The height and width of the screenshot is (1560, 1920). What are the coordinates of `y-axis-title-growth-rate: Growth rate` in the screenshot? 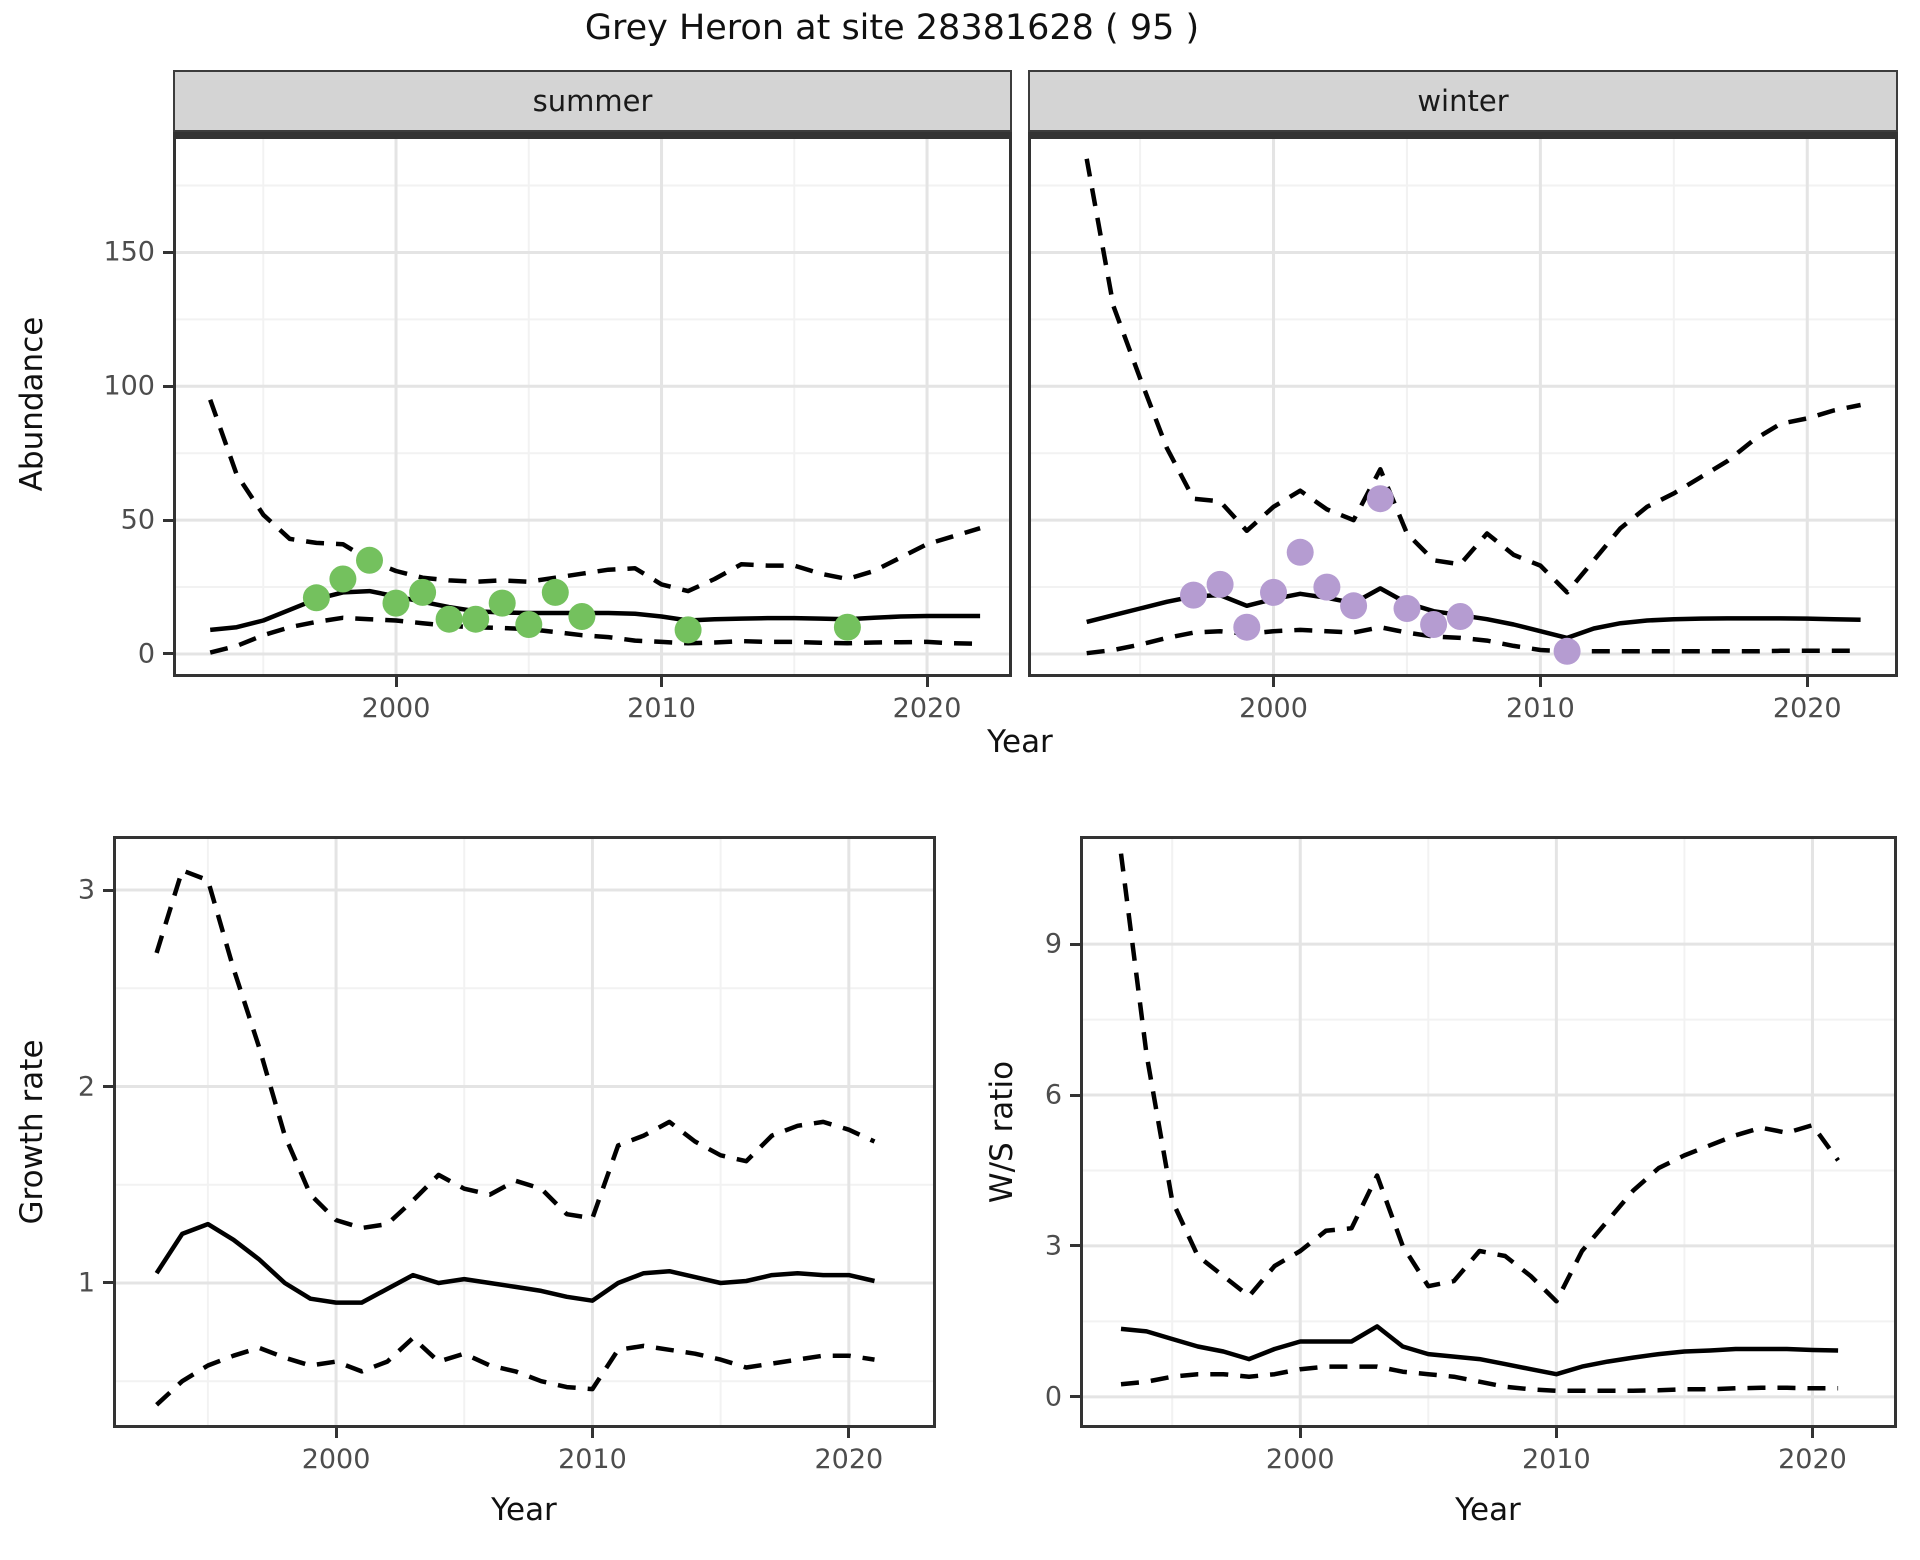 It's located at (32, 1132).